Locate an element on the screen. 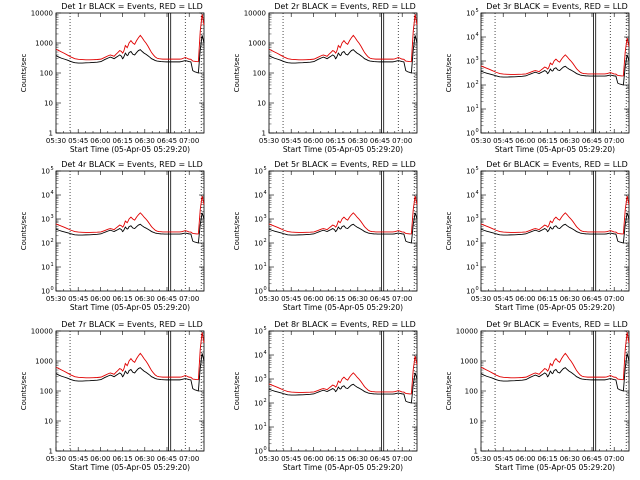 Image resolution: width=640 pixels, height=480 pixels. y-tick-exponent: 3 is located at coordinates (52, 217).